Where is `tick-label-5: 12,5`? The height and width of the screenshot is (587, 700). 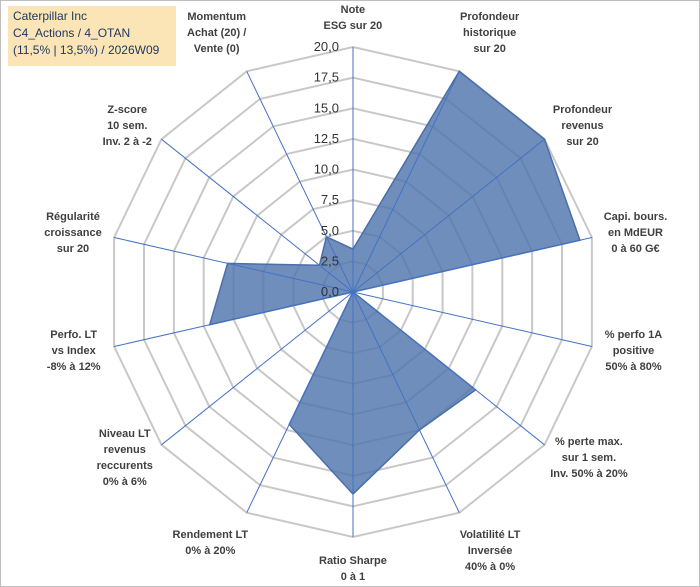
tick-label-5: 12,5 is located at coordinates (326, 138).